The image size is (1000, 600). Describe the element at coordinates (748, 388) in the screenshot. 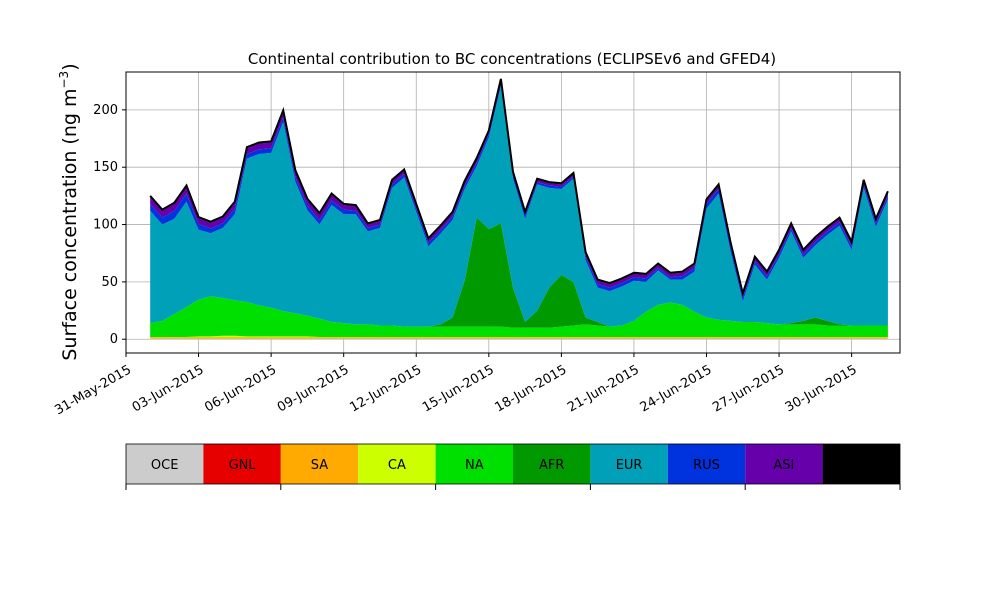

I see `x-tick-label: 27-Jun-2015` at that location.